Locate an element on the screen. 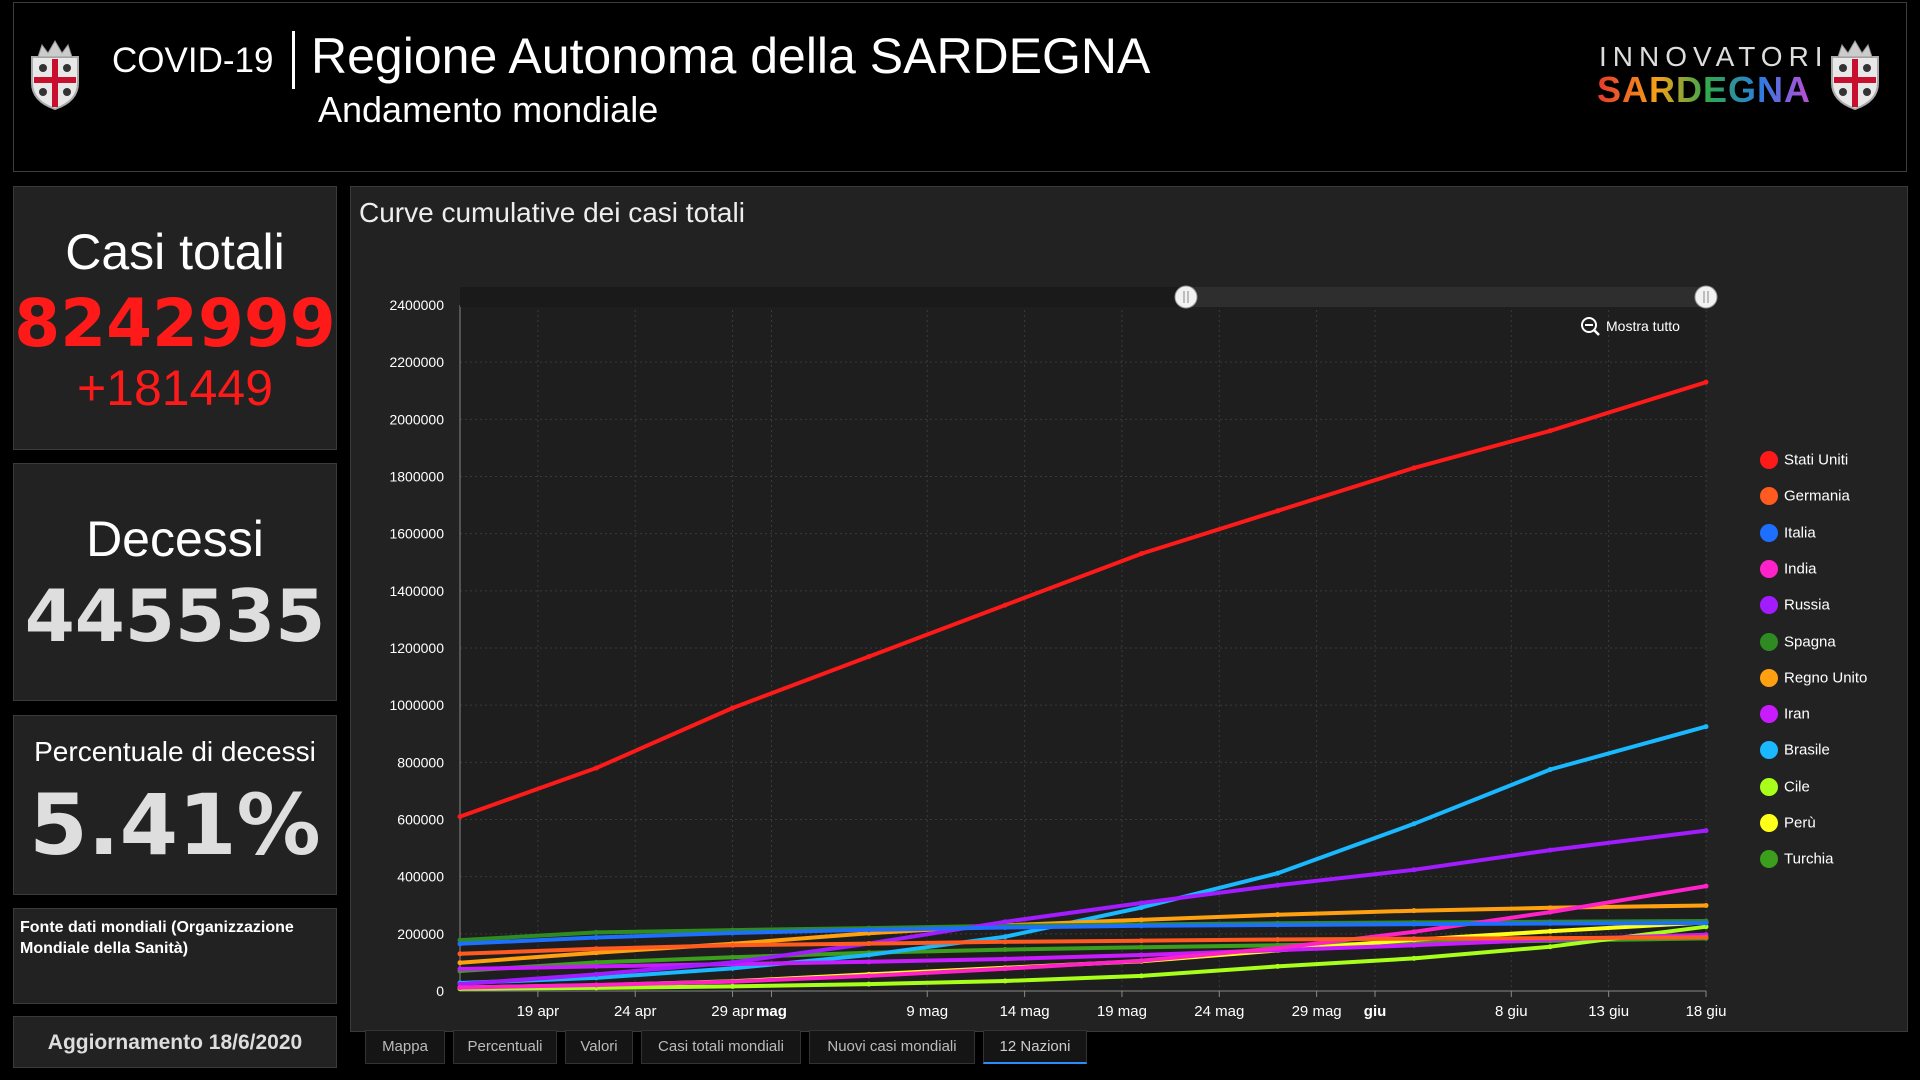 The height and width of the screenshot is (1080, 1920). zoom-end-handle is located at coordinates (1706, 297).